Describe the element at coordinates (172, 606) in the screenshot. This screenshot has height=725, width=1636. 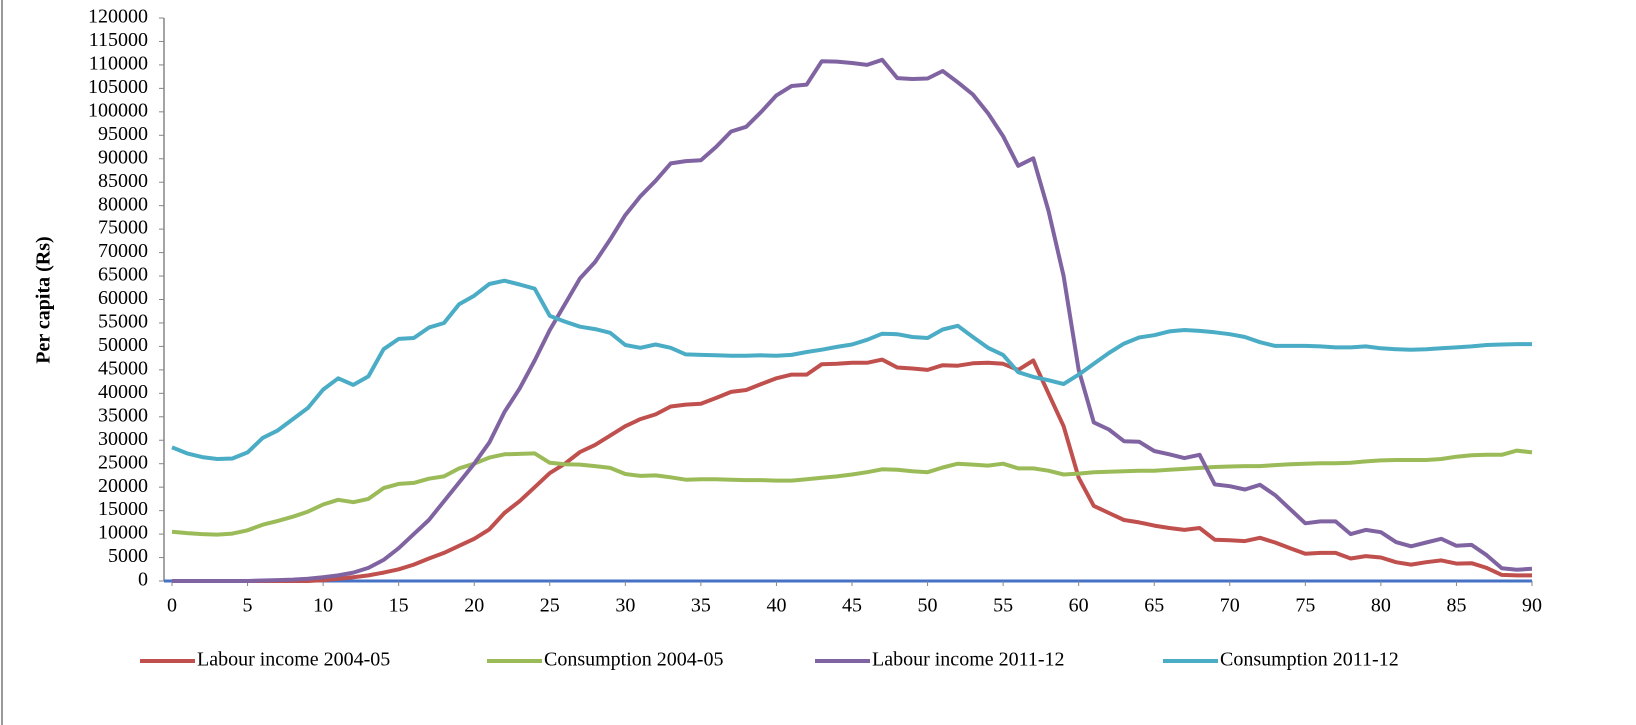
I see `x-tick-label: 0` at that location.